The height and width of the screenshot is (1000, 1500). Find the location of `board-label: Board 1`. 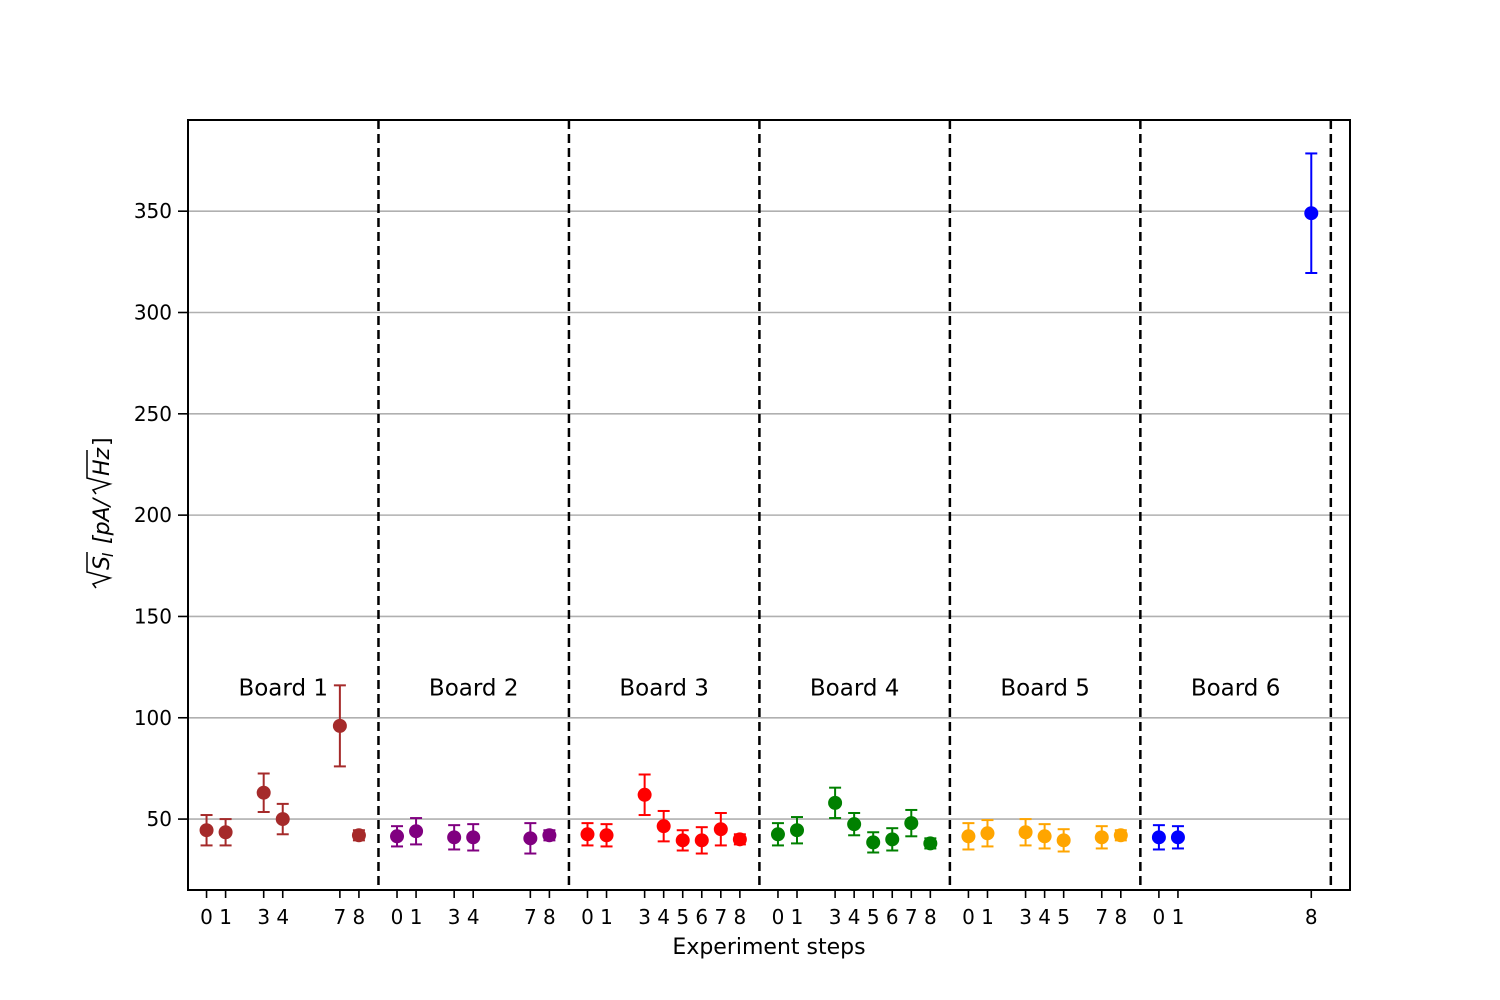

board-label: Board 1 is located at coordinates (283, 688).